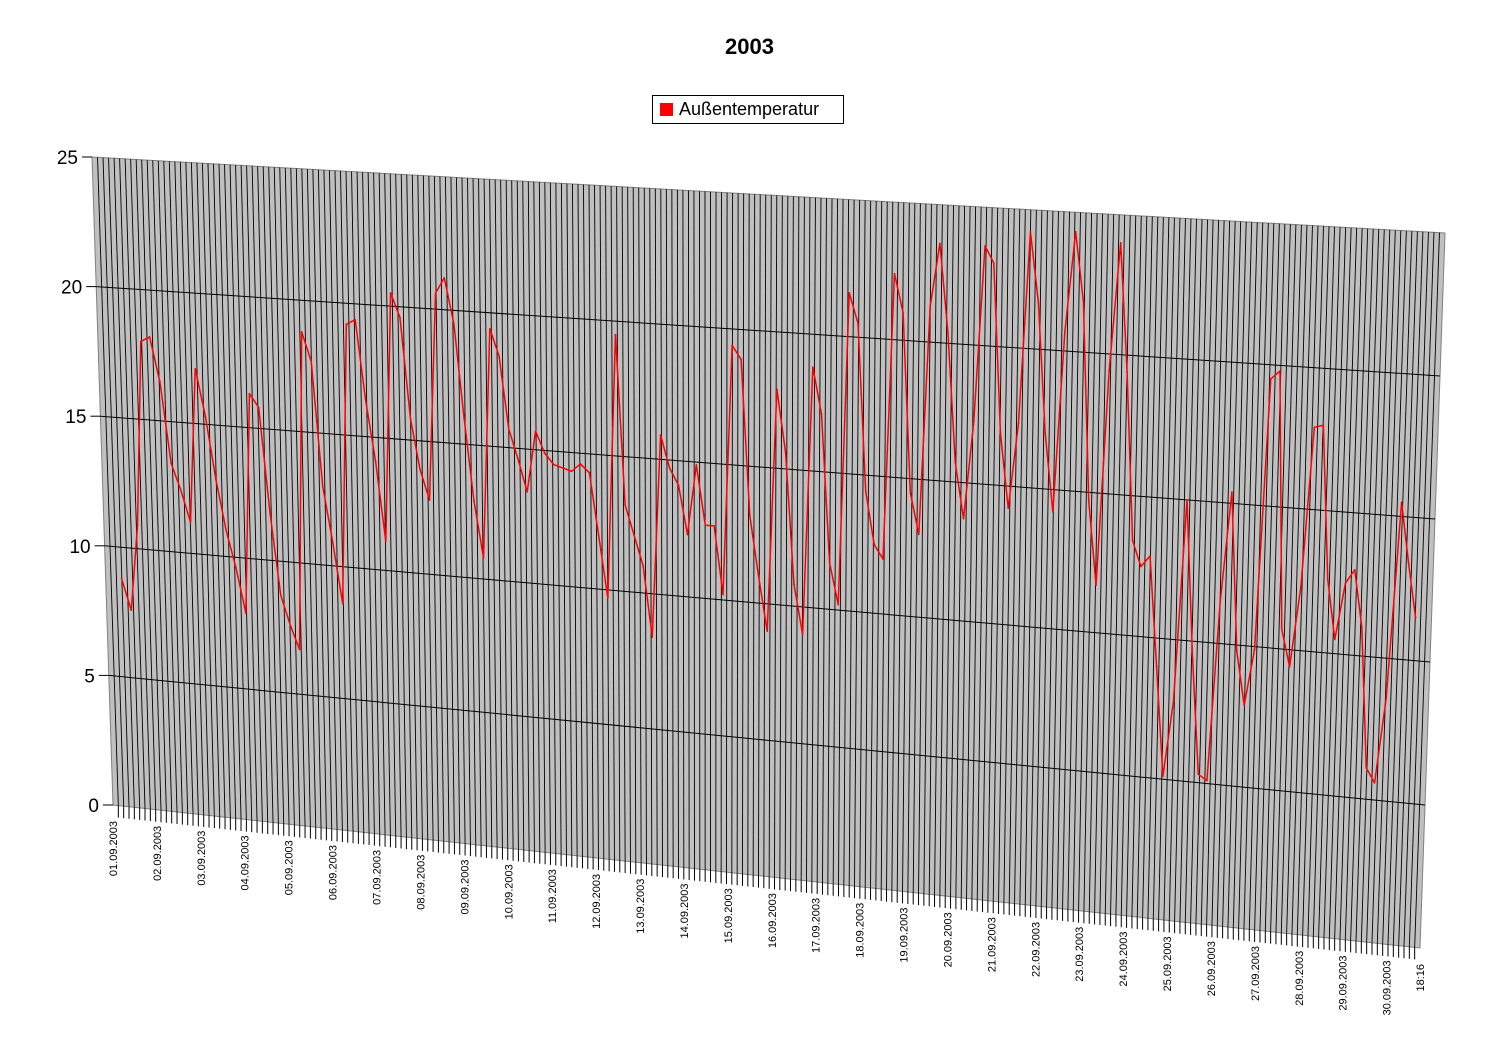 Image resolution: width=1499 pixels, height=1045 pixels. Describe the element at coordinates (421, 882) in the screenshot. I see `x-tick-label: 08.09.2003` at that location.